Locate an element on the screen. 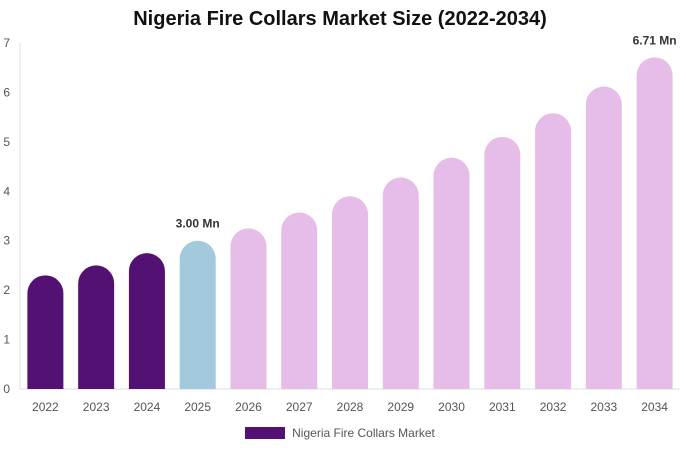  bar-2033 is located at coordinates (603, 238).